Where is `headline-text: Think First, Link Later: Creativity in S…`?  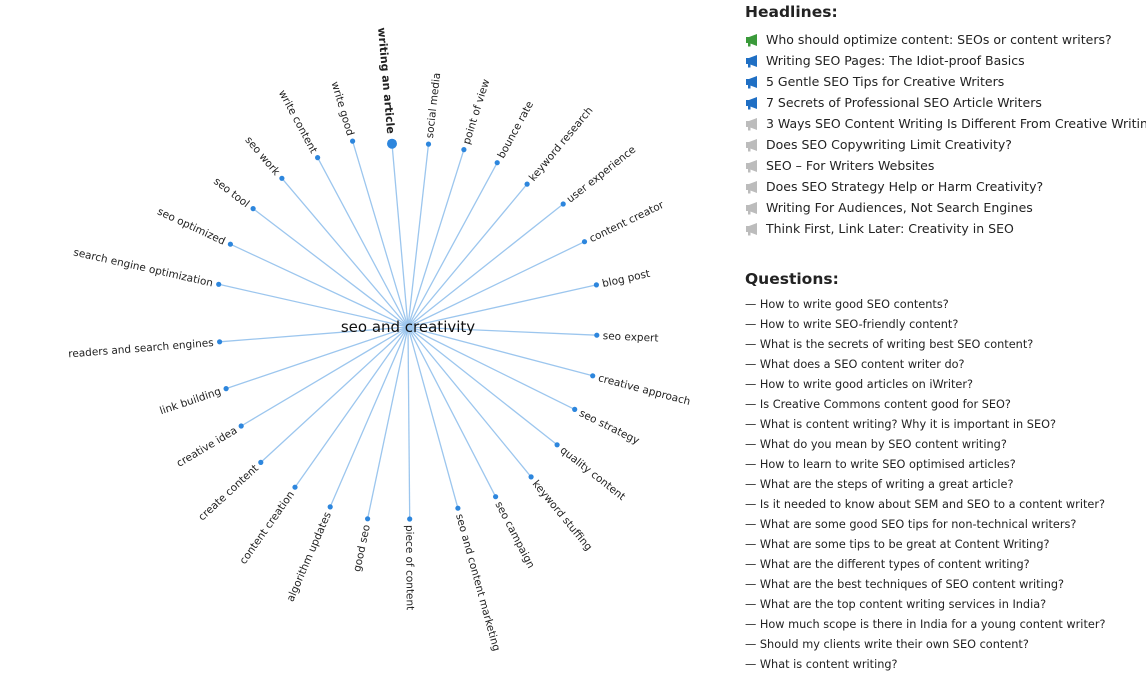
headline-text: Think First, Link Later: Creativity in S… is located at coordinates (890, 228).